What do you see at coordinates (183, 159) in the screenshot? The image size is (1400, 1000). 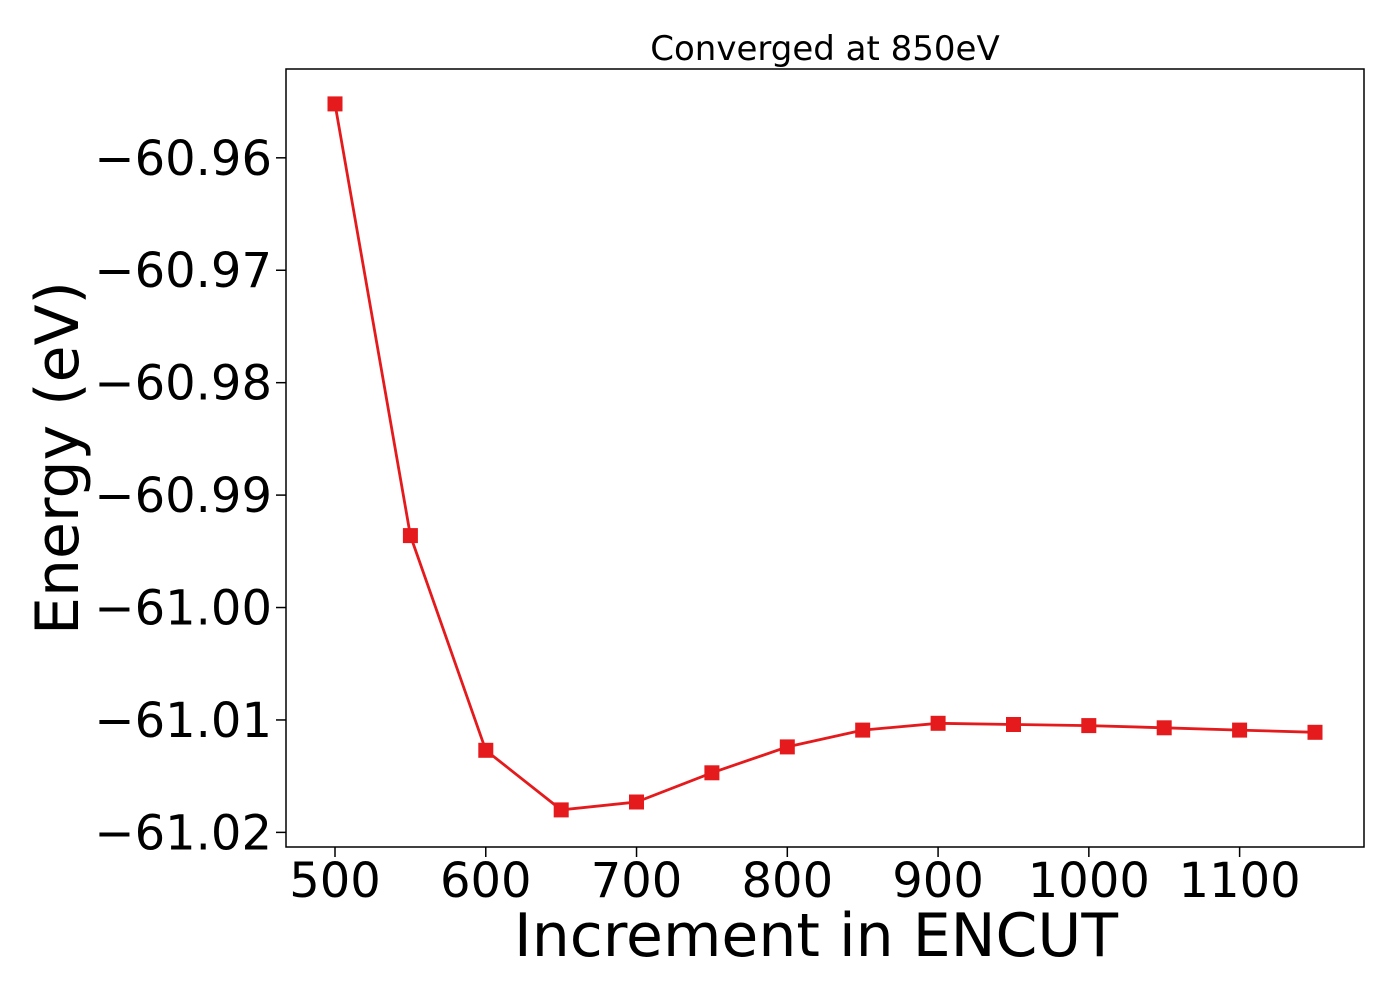 I see `y-tick-label: −60.96` at bounding box center [183, 159].